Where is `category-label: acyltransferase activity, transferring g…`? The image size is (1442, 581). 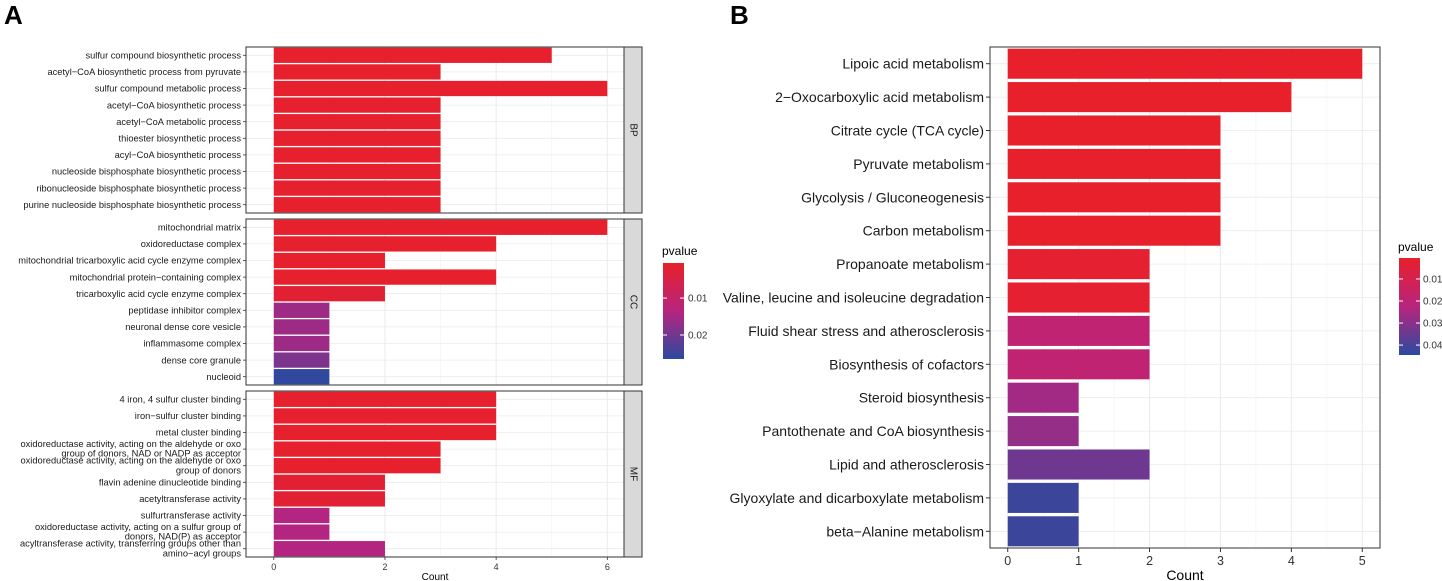
category-label: acyltransferase activity, transferring g… is located at coordinates (130, 544).